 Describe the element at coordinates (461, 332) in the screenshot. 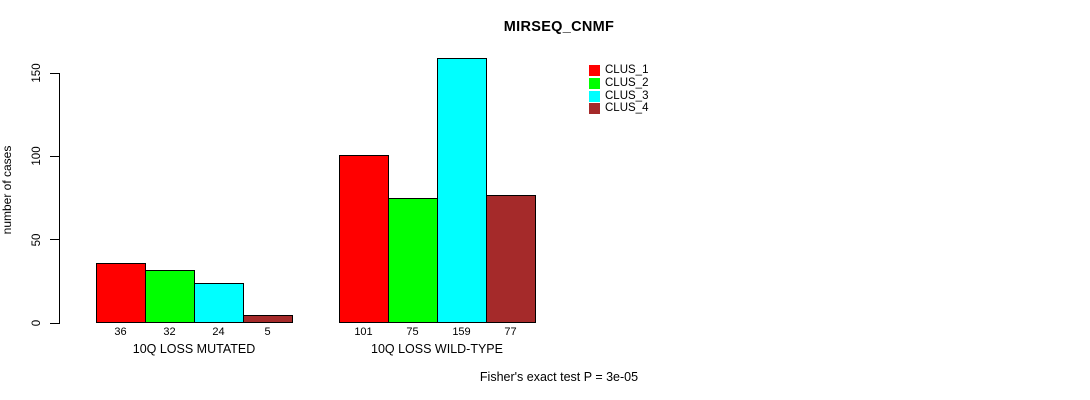

I see `bar-value-label: 159` at that location.